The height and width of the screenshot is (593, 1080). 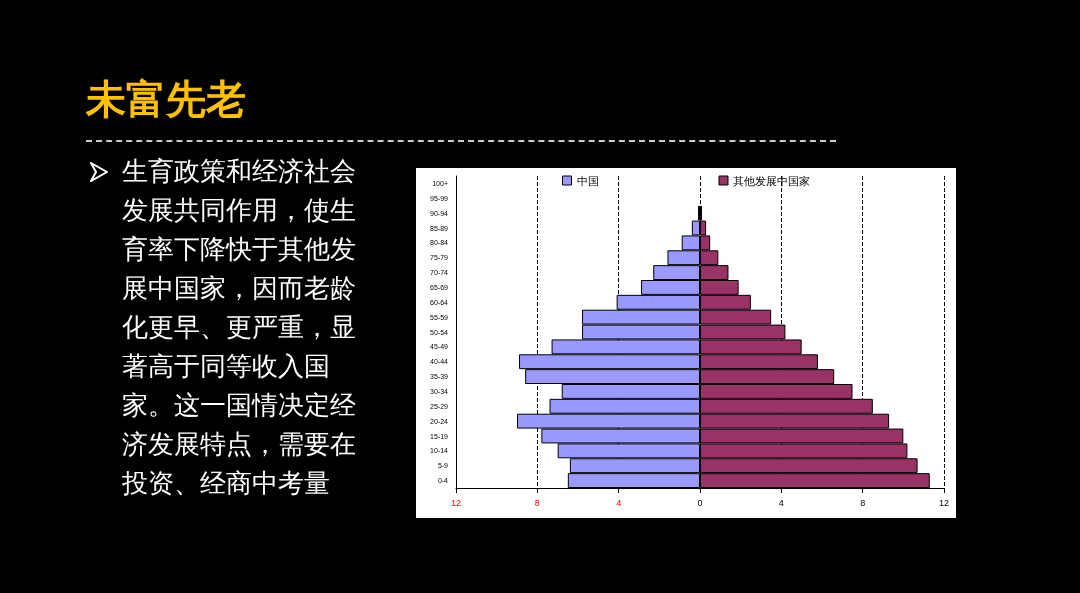 What do you see at coordinates (587, 180) in the screenshot?
I see `legend-label: 中国` at bounding box center [587, 180].